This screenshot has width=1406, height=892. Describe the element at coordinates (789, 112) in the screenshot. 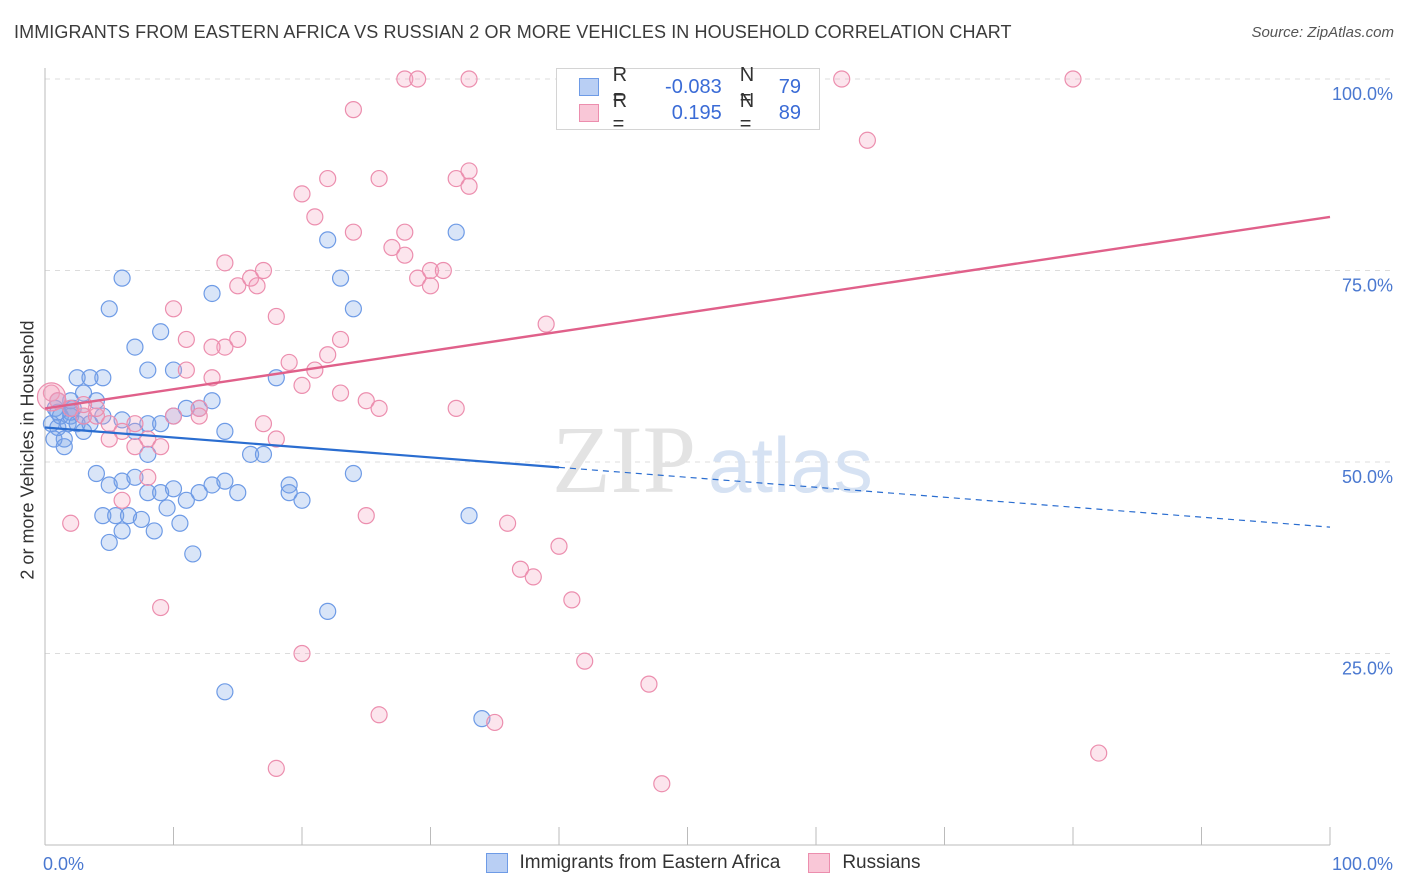

I see `legend-n-value: 89` at that location.